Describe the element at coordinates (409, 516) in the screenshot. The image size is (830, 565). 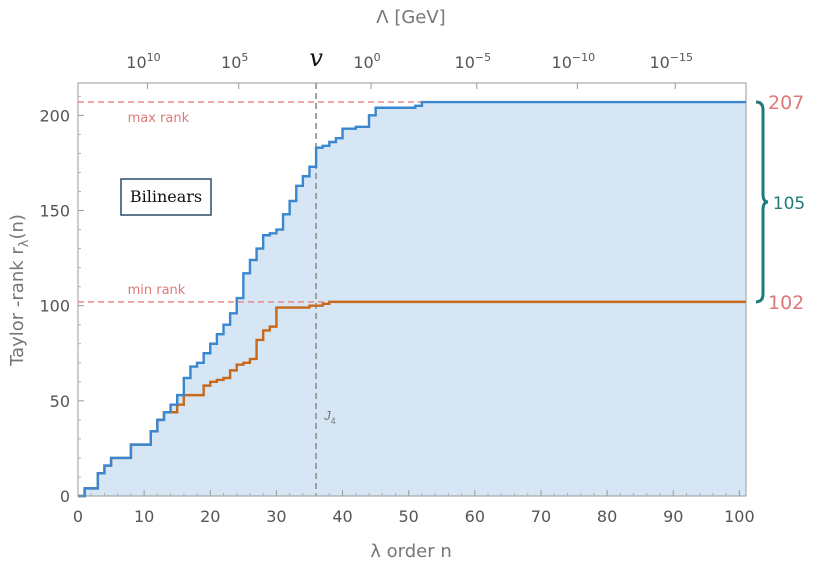
I see `x-tick-label: 50` at that location.